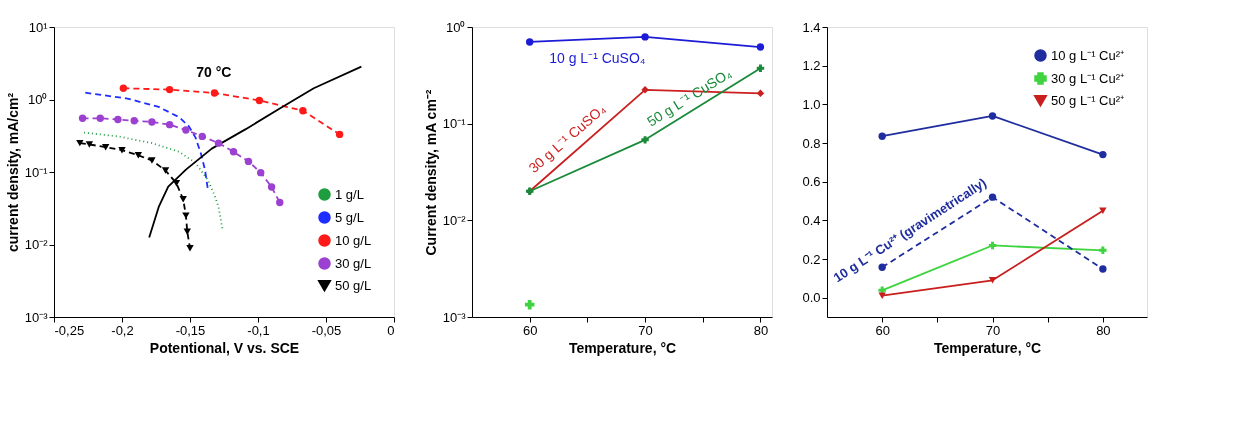 This screenshot has height=432, width=1255. What do you see at coordinates (190, 330) in the screenshot?
I see `x-tick-label: -0,15` at bounding box center [190, 330].